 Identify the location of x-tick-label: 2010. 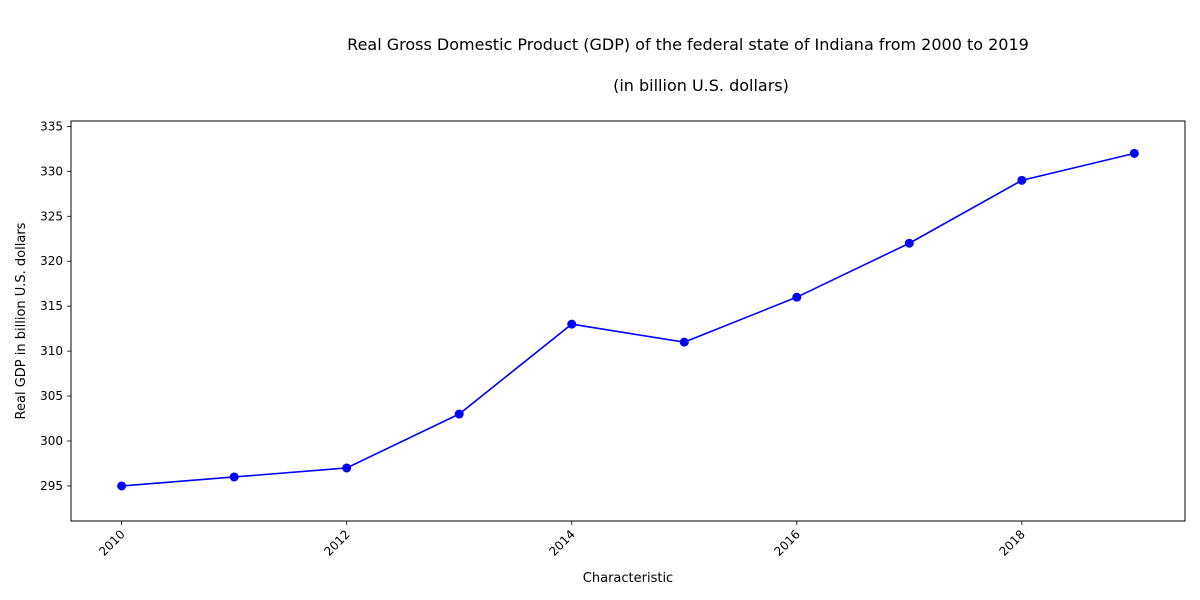
(111, 542).